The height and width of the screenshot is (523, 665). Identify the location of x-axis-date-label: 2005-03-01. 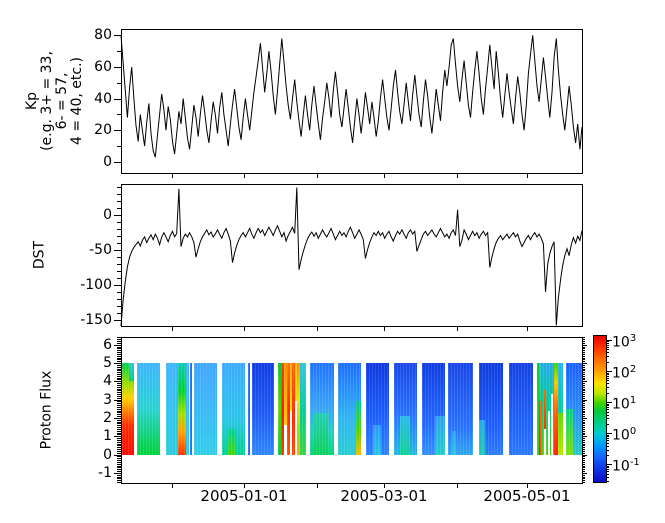
(384, 496).